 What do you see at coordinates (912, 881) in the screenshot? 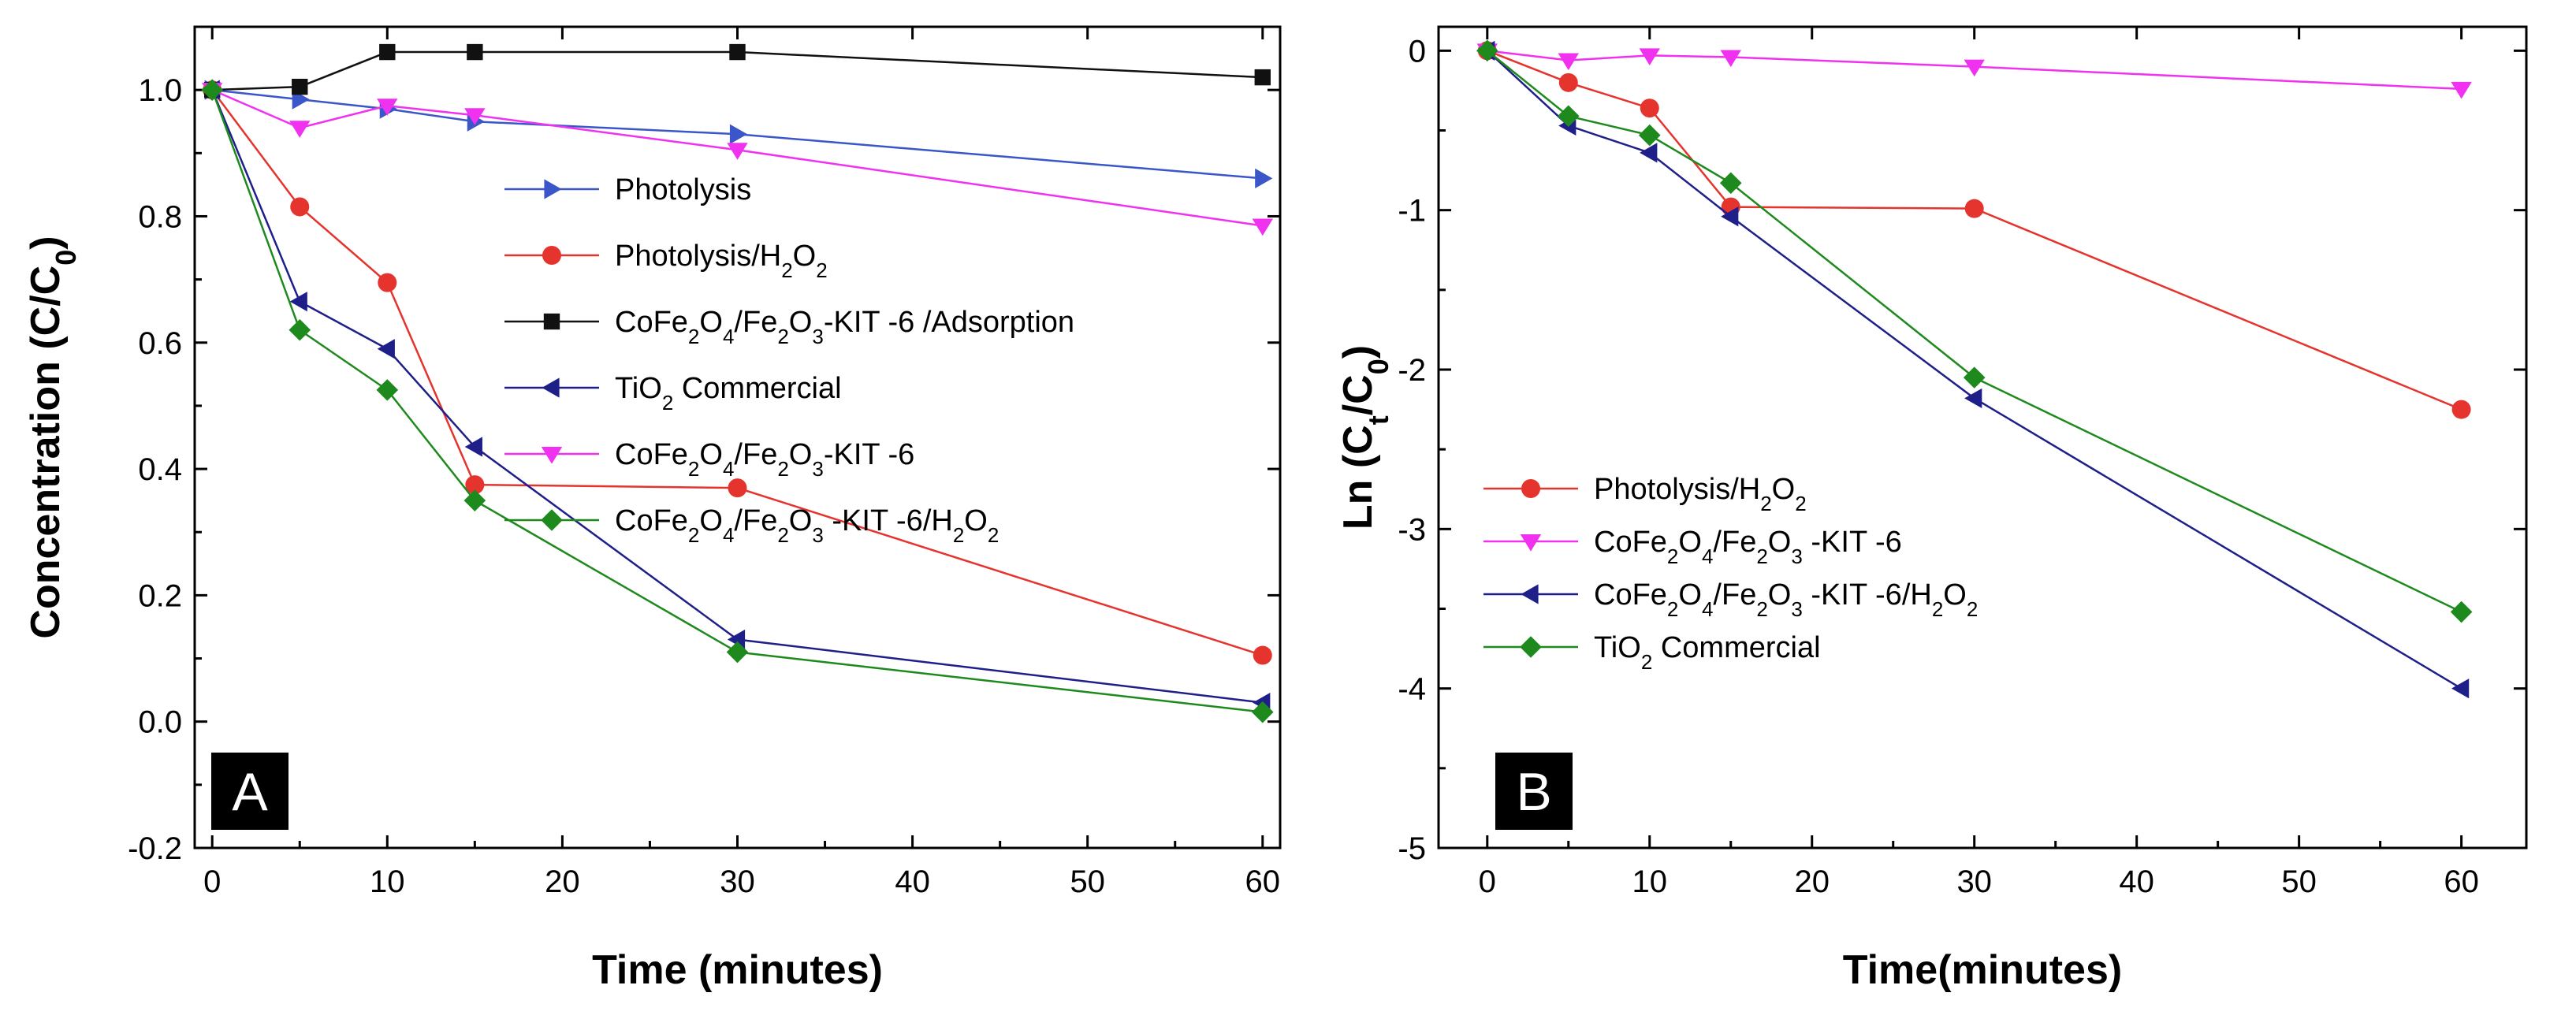
I see `x-tick-label: 40` at bounding box center [912, 881].